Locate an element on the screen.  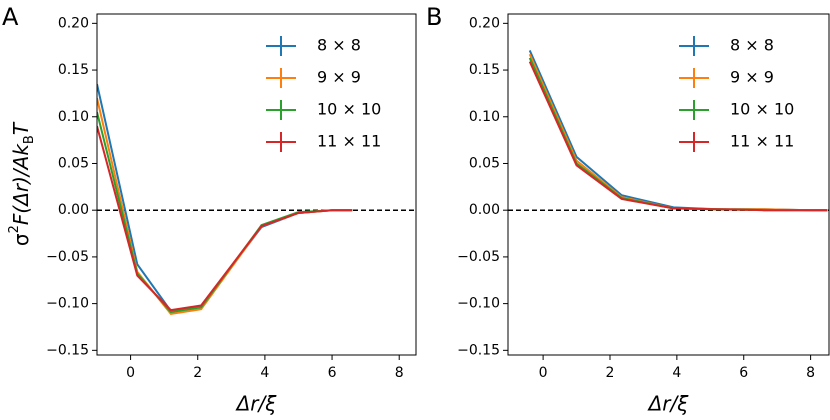
y-axis-label-part: F(Δr)/Ak is located at coordinates (21, 184).